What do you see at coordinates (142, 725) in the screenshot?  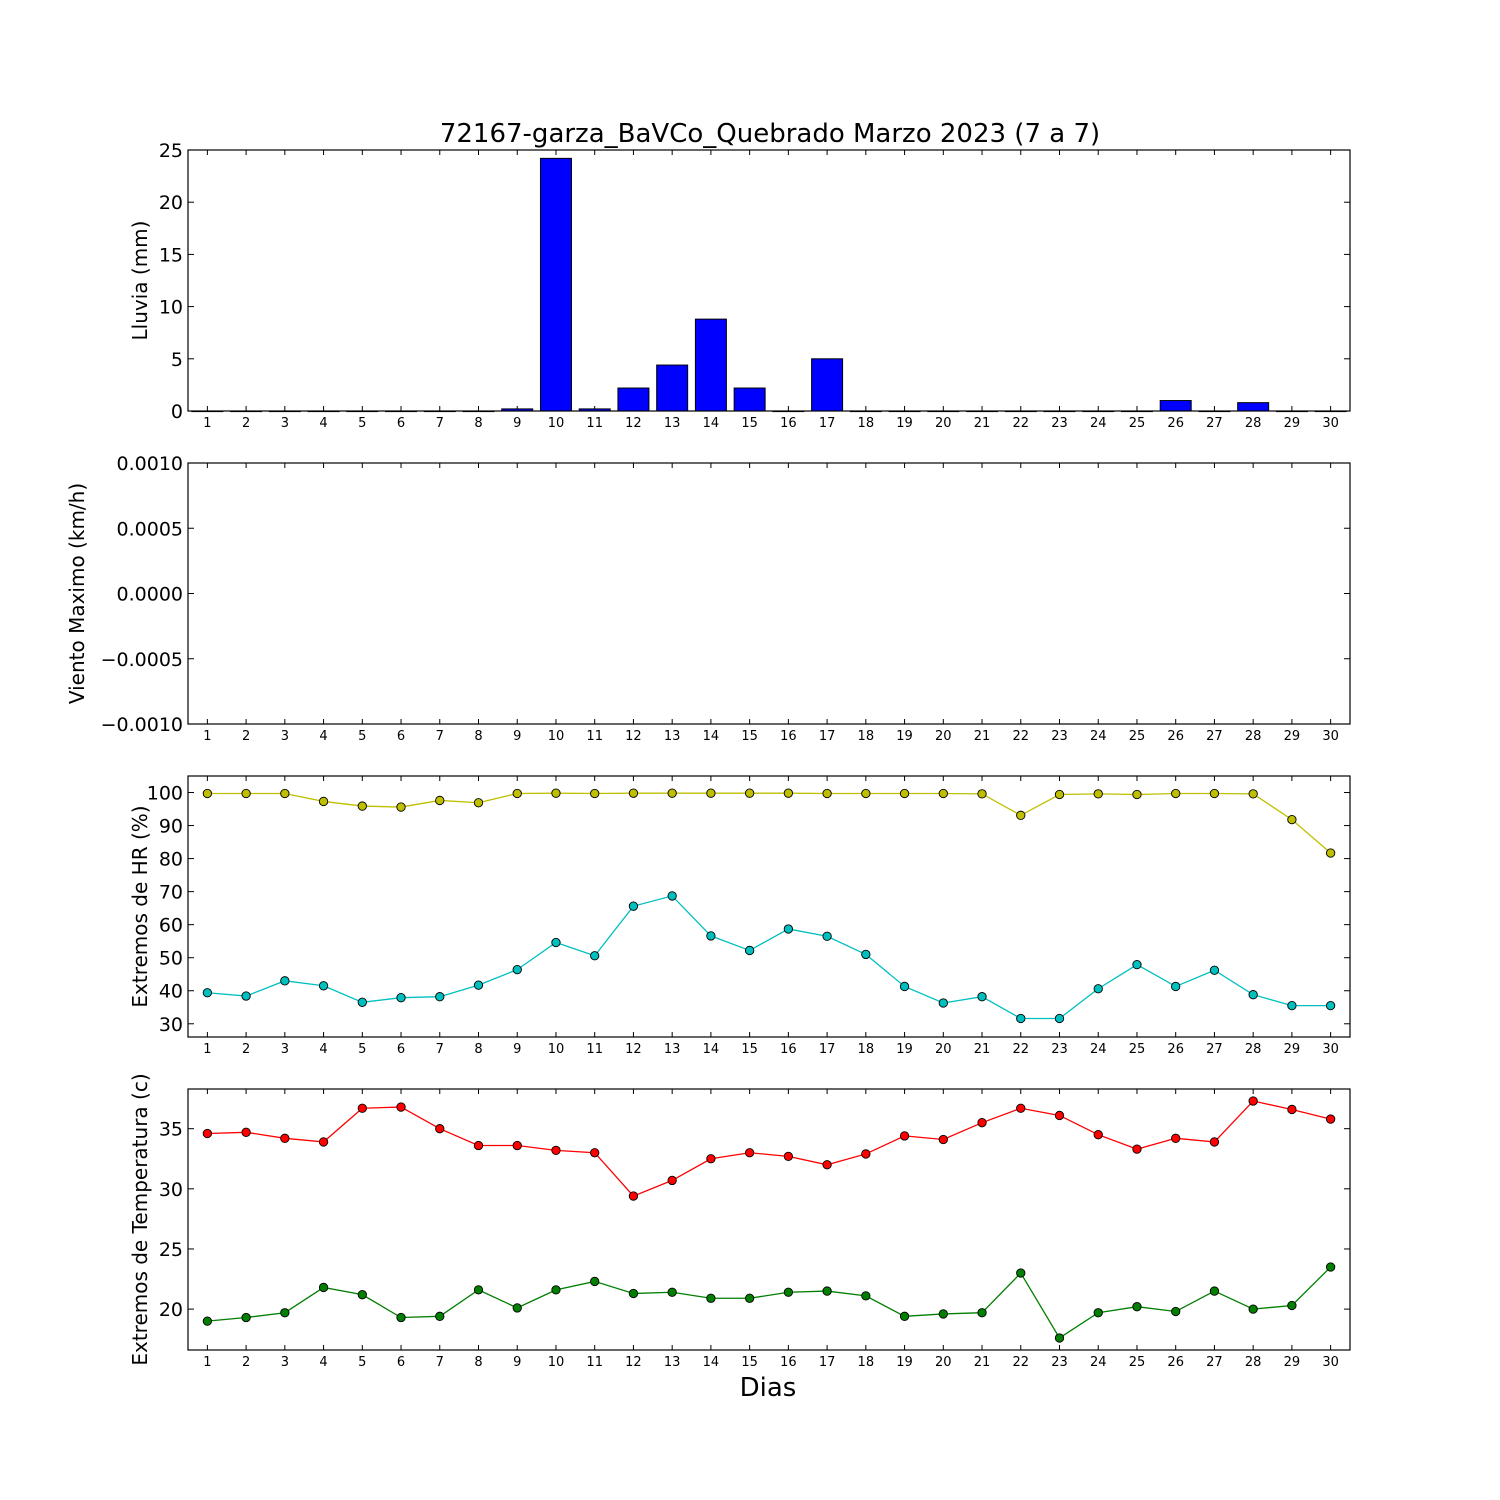 I see `y-tick-label: −0.0010` at bounding box center [142, 725].